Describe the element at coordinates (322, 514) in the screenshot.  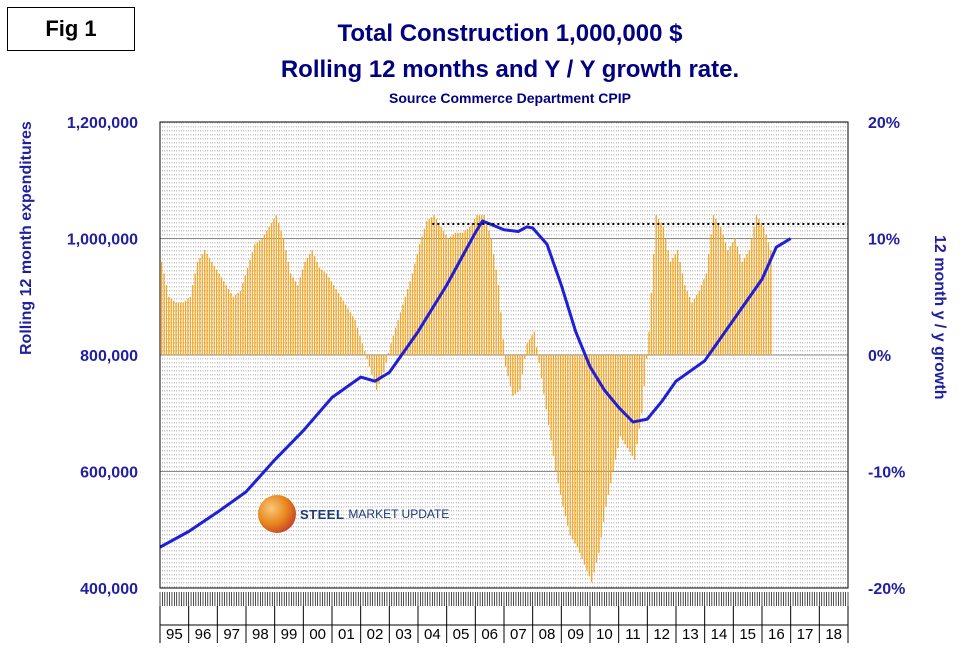
I see `logo-word-steel: STEEL` at that location.